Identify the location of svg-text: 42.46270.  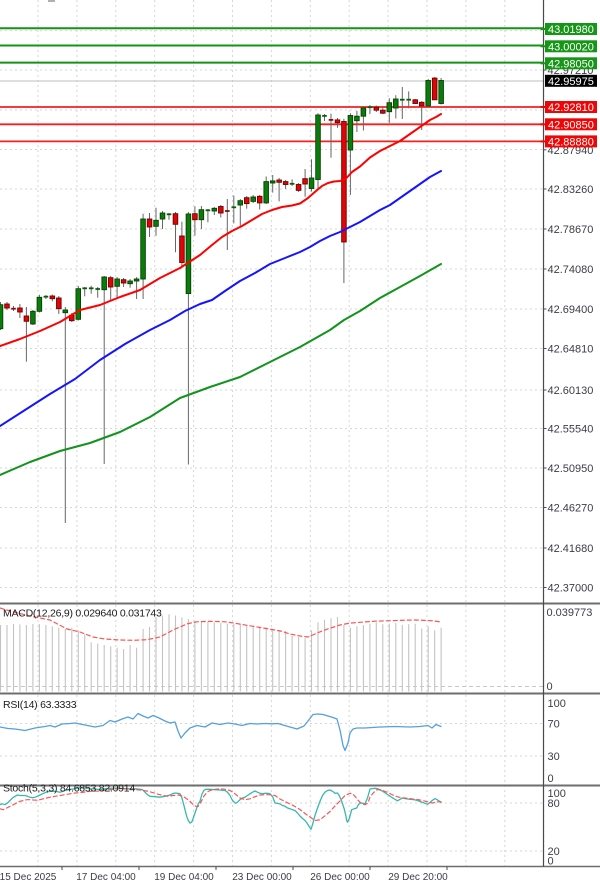
(571, 509).